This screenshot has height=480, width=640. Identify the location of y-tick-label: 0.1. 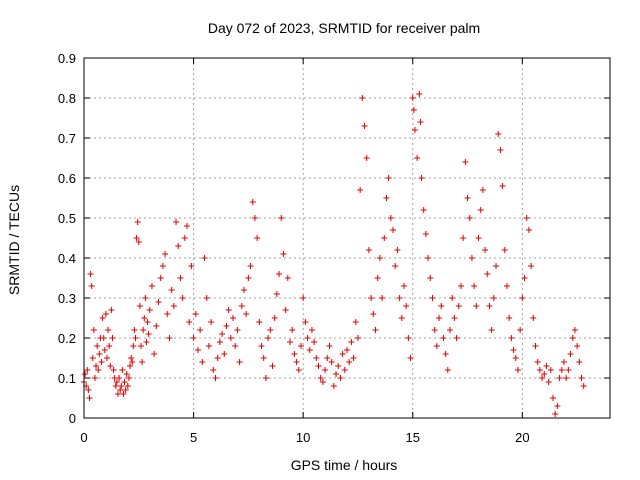
(67, 378).